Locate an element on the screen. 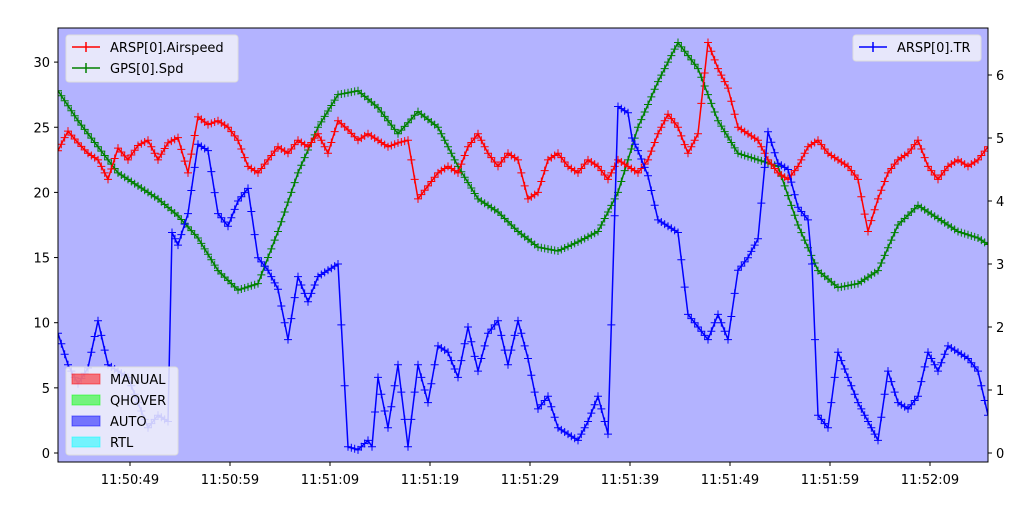 The image size is (1035, 512). legend-label-qhover: QHOVER is located at coordinates (138, 401).